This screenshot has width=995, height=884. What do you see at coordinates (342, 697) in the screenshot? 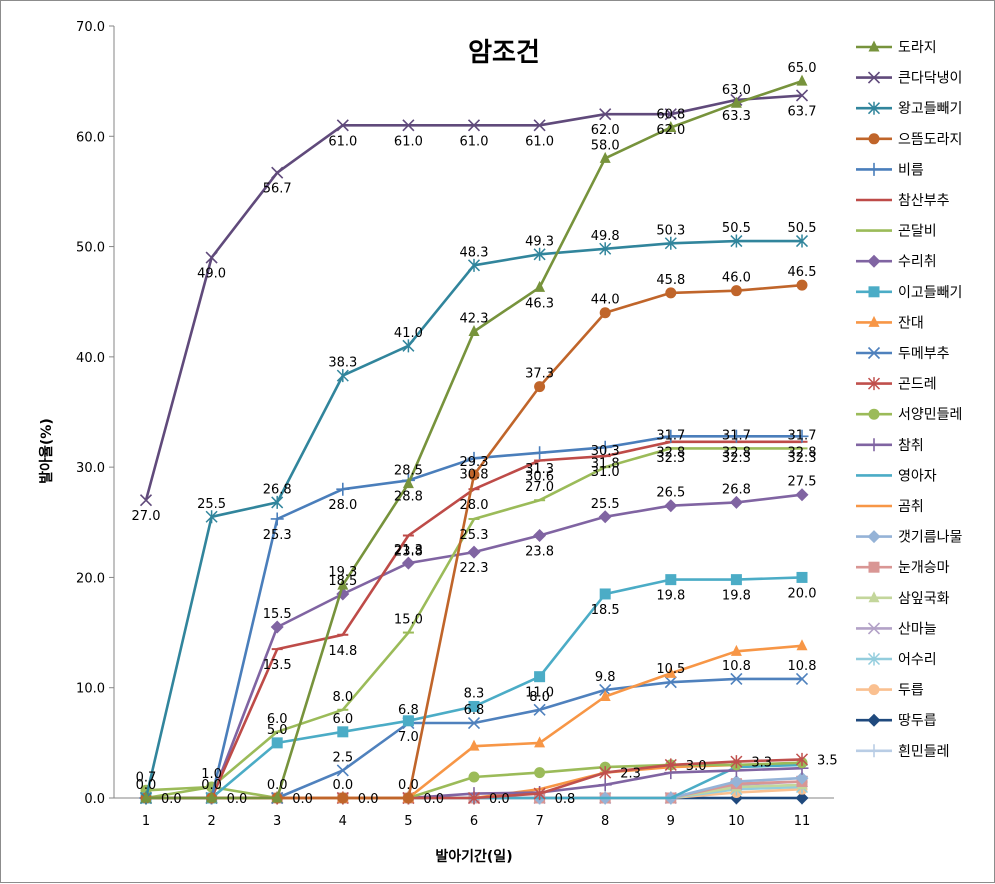
I see `data-label: 8.0` at bounding box center [342, 697].